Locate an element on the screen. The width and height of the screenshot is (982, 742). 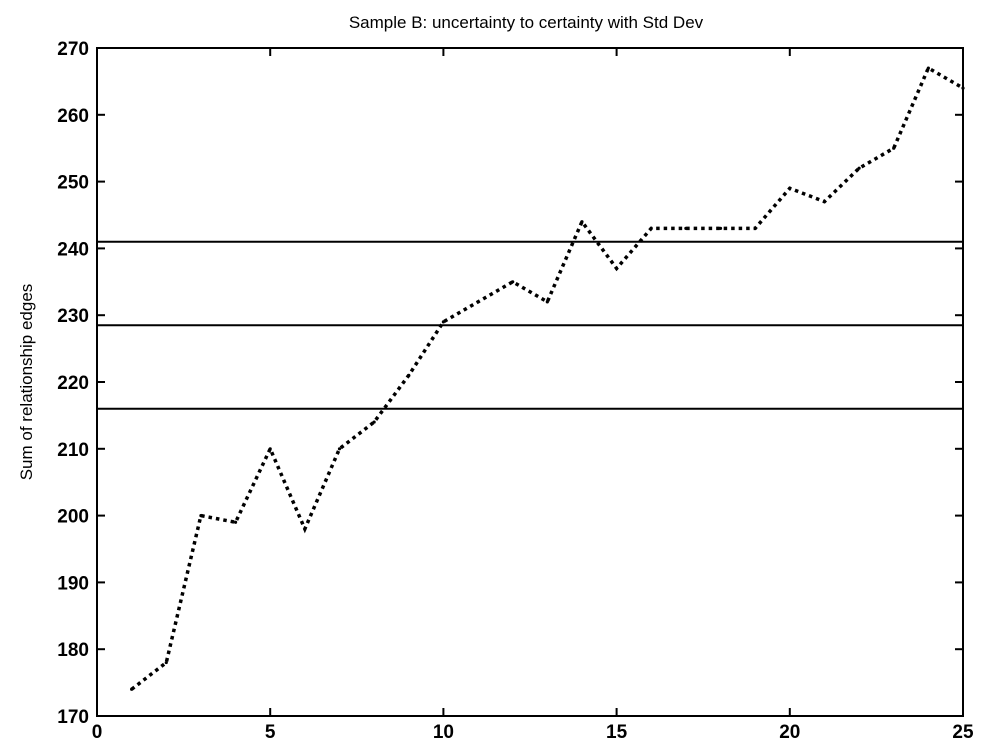
y-tick-label: 220 is located at coordinates (73, 383).